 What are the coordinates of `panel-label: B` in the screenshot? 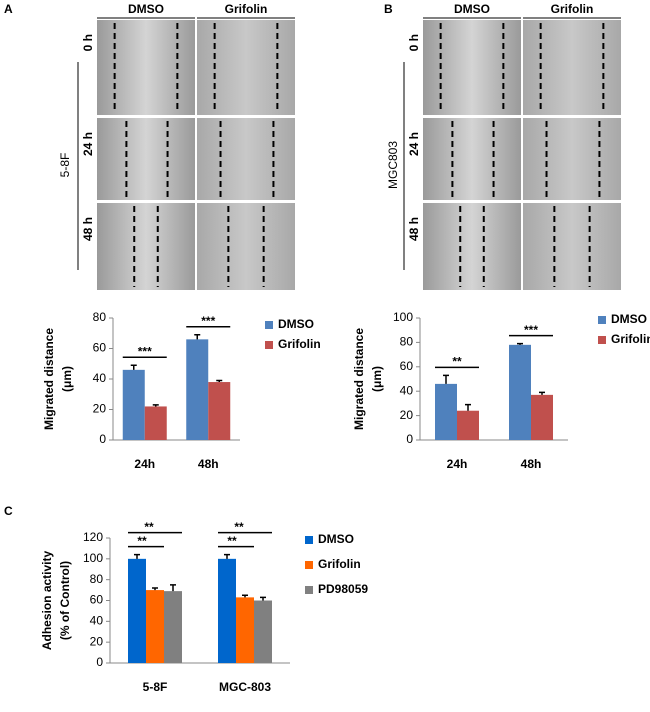 It's located at (388, 9).